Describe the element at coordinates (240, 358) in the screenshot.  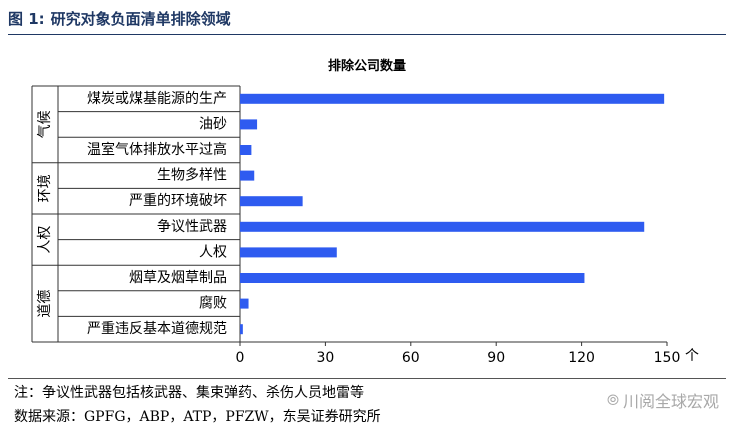
I see `x-tick-label: 0` at that location.